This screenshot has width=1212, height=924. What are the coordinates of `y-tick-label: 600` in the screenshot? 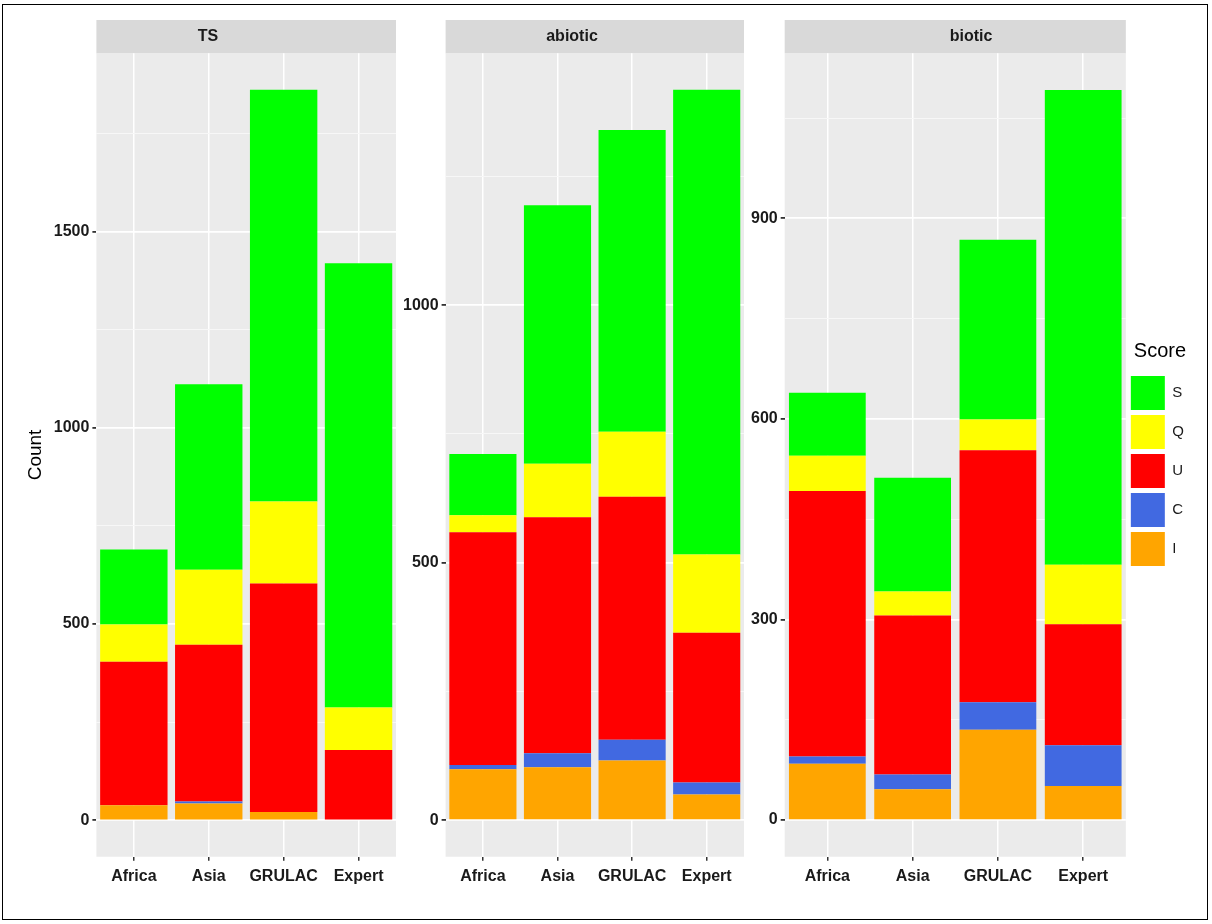 It's located at (764, 418).